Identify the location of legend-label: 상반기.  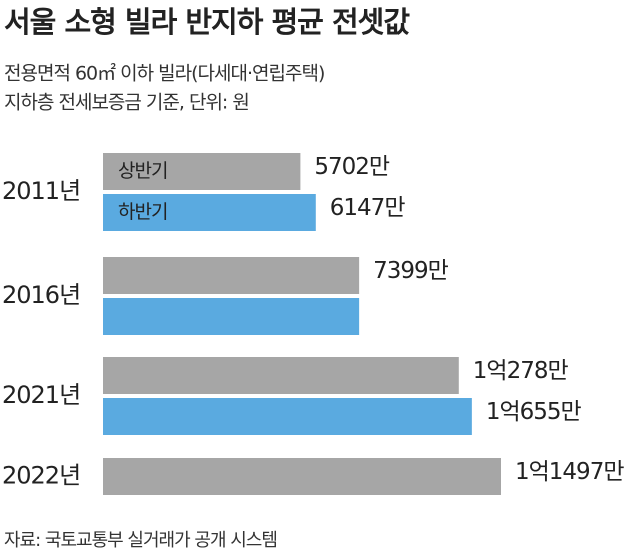
(142, 171).